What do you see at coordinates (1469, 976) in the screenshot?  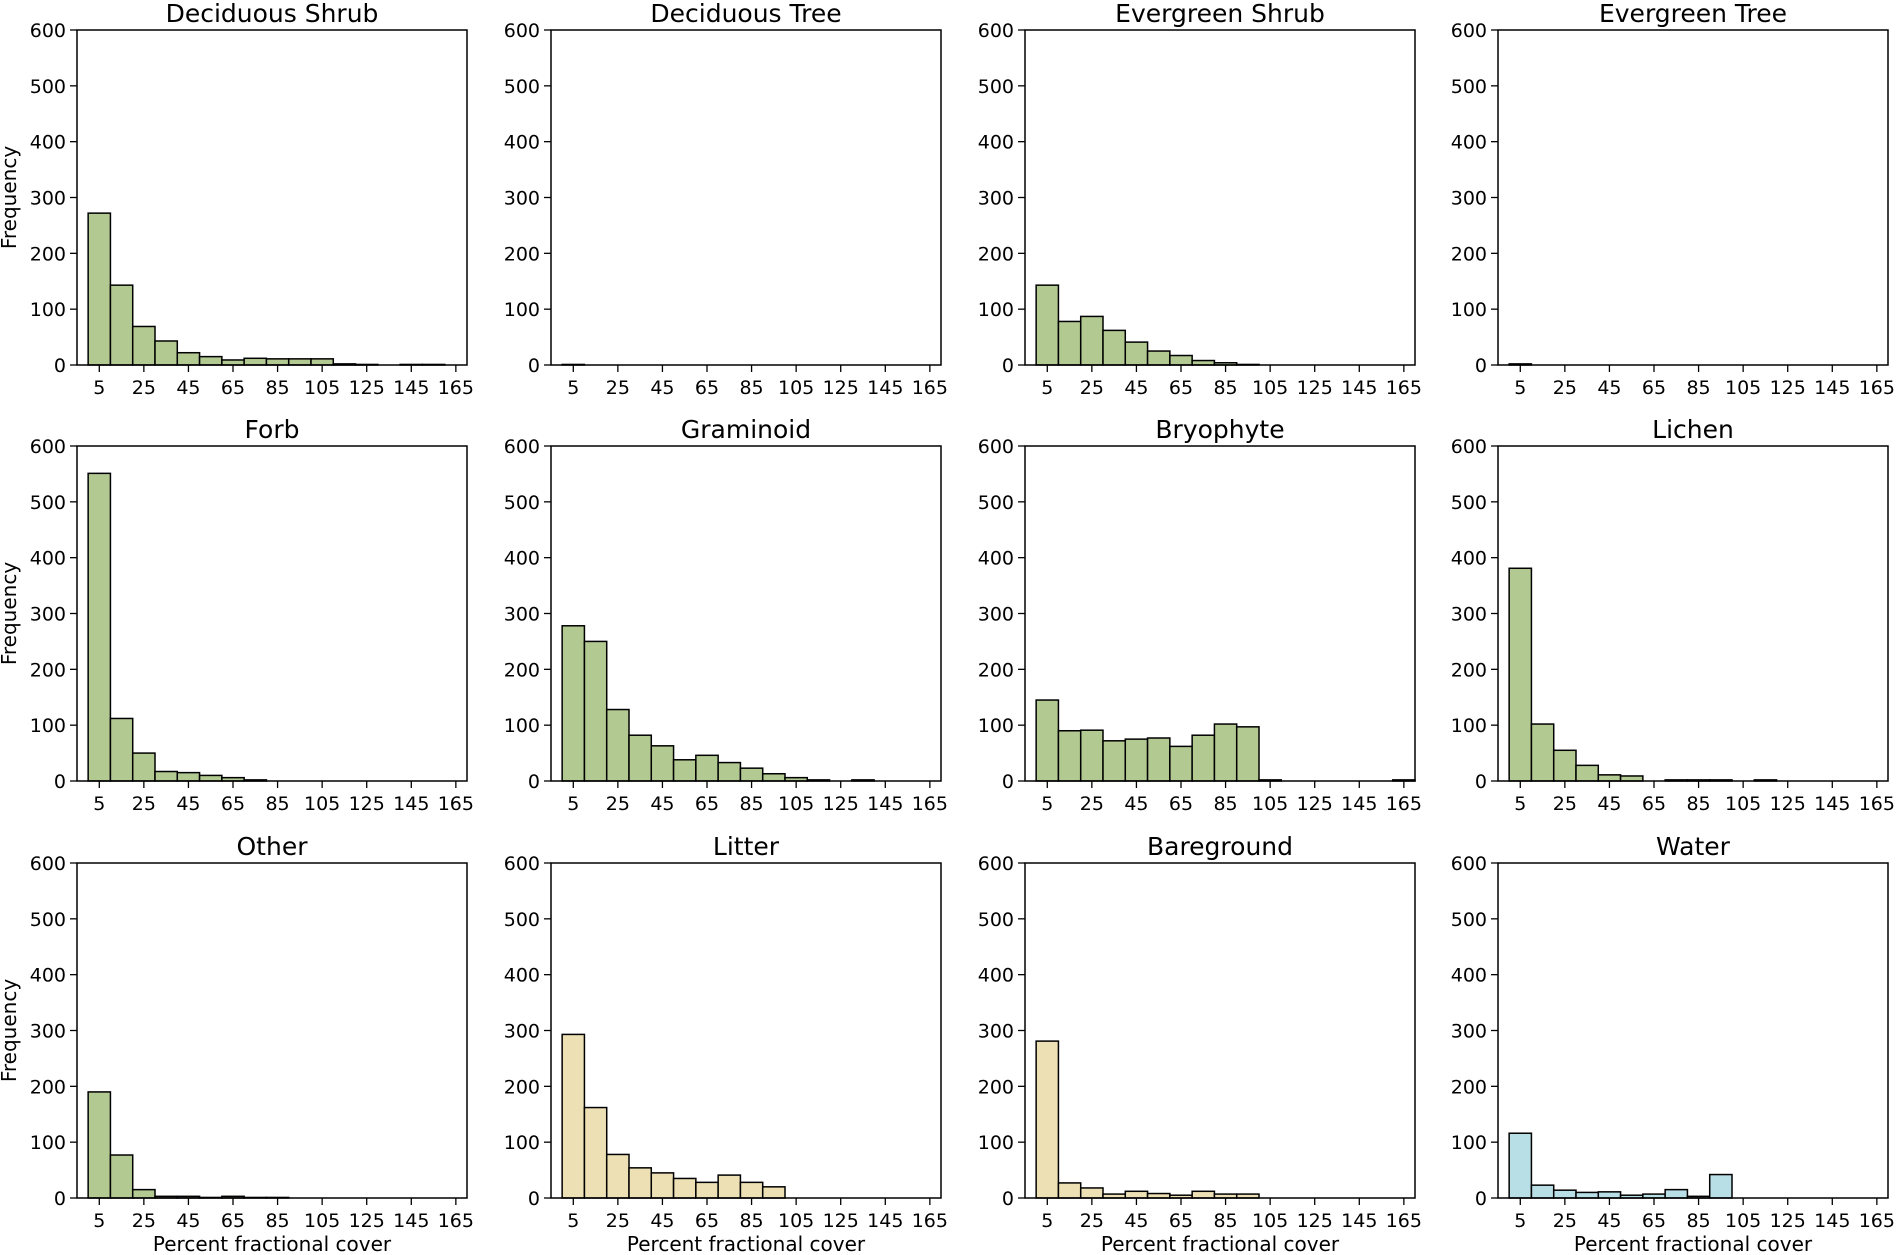 I see `water-ytick-label: 400` at bounding box center [1469, 976].